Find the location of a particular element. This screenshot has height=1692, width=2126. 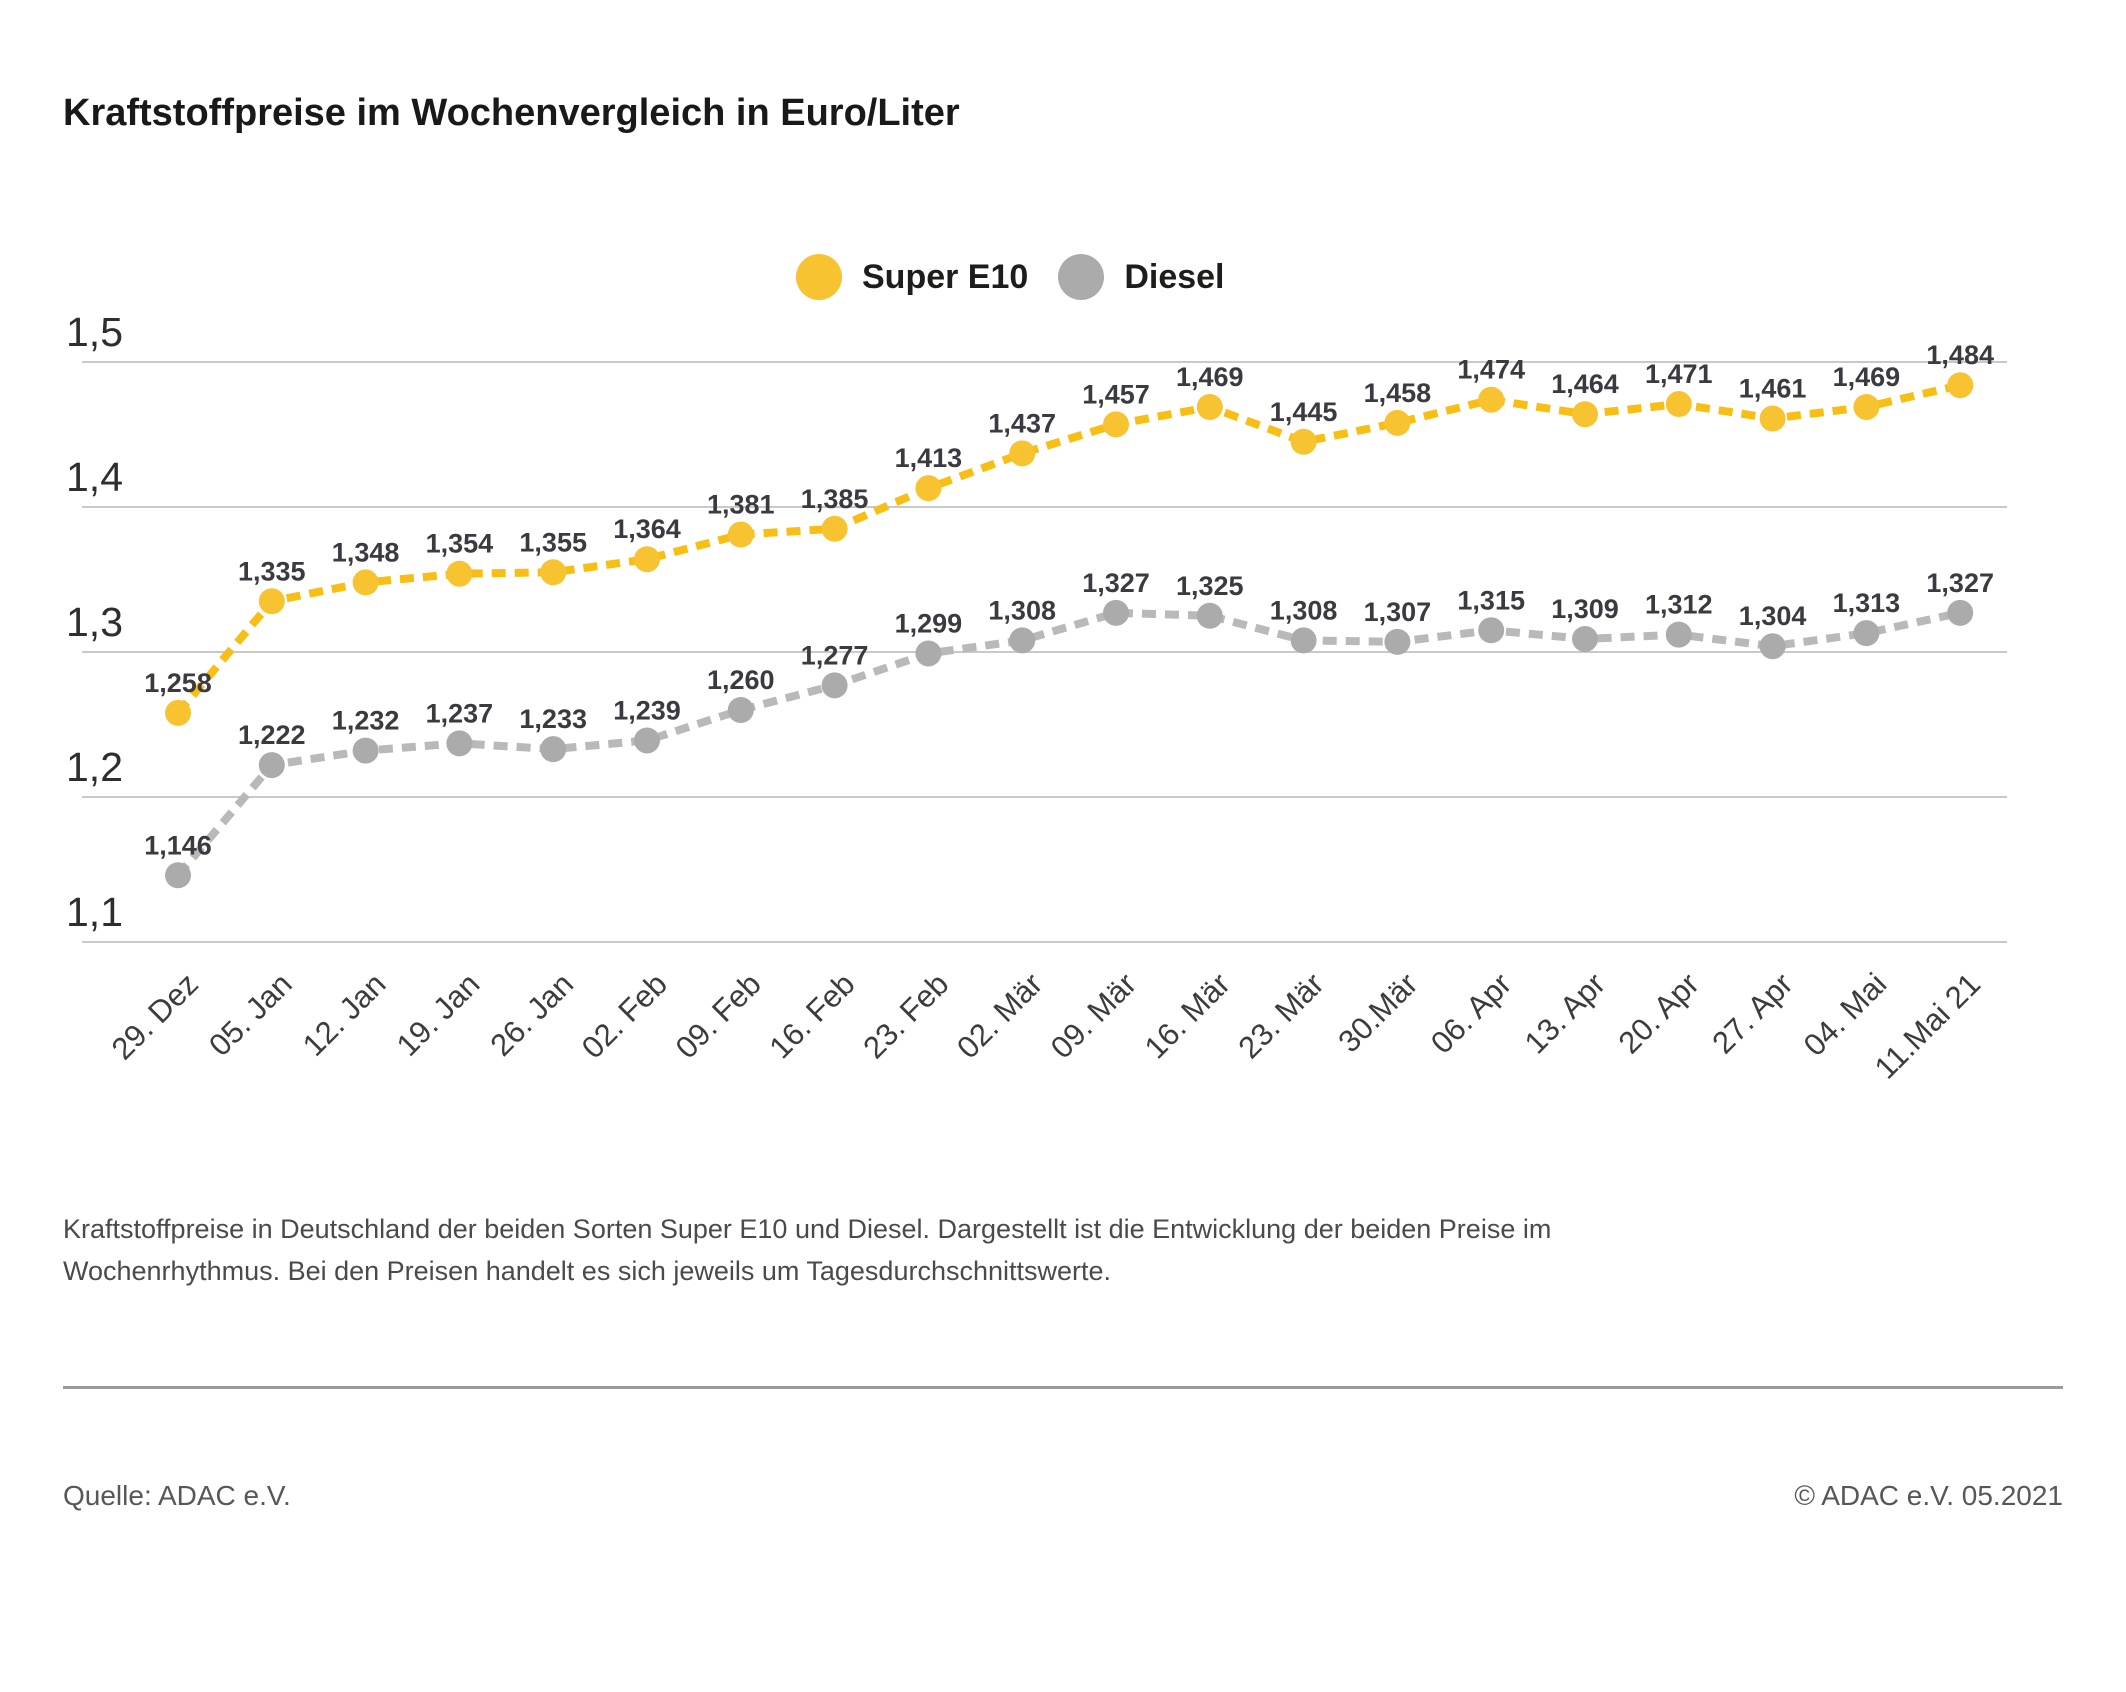

data-point-label: 1,308 is located at coordinates (1022, 610).